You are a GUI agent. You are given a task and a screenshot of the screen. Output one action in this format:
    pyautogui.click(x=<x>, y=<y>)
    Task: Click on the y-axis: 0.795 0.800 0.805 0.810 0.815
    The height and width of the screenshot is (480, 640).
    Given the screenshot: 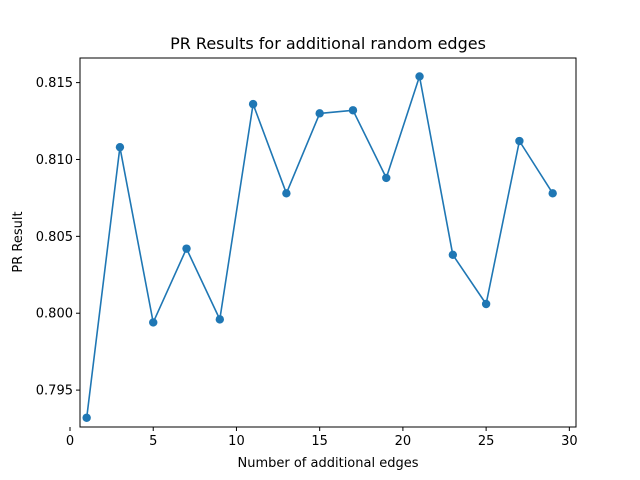 What is the action you would take?
    pyautogui.click(x=58, y=237)
    